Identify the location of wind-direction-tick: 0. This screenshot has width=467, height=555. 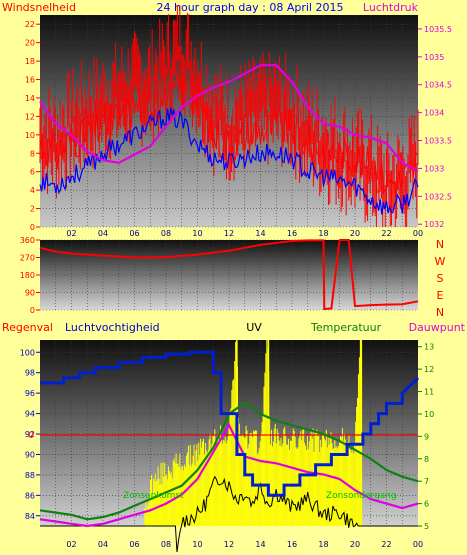
(32, 310).